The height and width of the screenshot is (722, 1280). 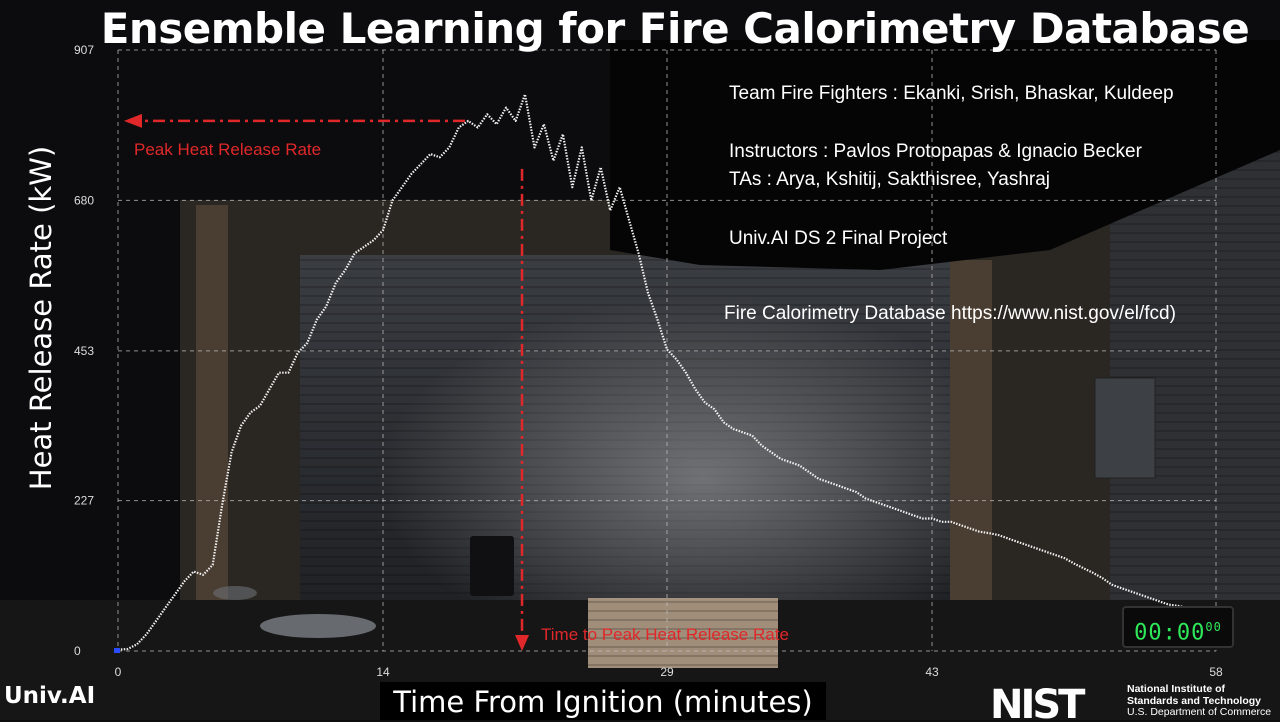 What do you see at coordinates (522, 643) in the screenshot?
I see `time-to-peak-arrow-head` at bounding box center [522, 643].